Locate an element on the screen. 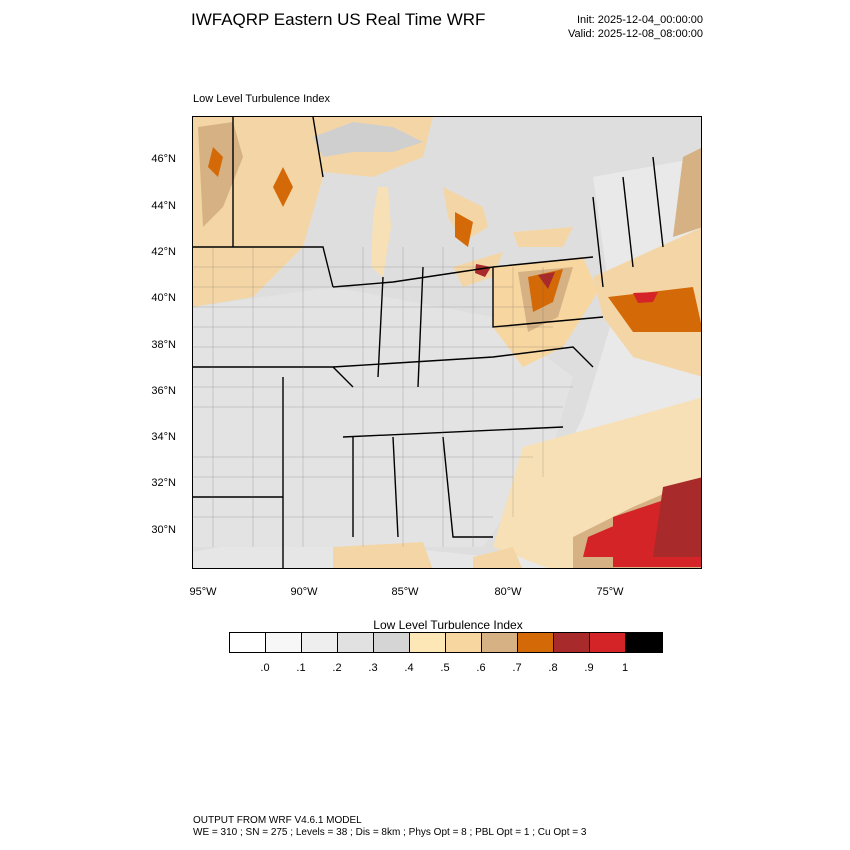  colorbar-label: 1 is located at coordinates (625, 668).